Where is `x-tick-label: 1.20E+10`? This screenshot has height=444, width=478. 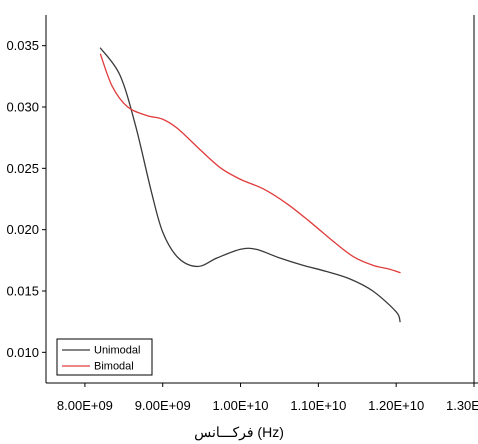
x-tick-label: 1.20E+10 is located at coordinates (396, 405).